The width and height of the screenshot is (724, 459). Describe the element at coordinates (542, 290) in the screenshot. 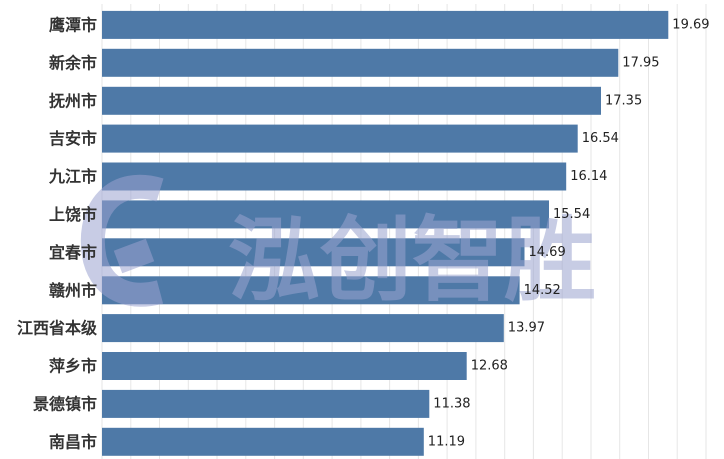

I see `data-label: 14.52` at that location.